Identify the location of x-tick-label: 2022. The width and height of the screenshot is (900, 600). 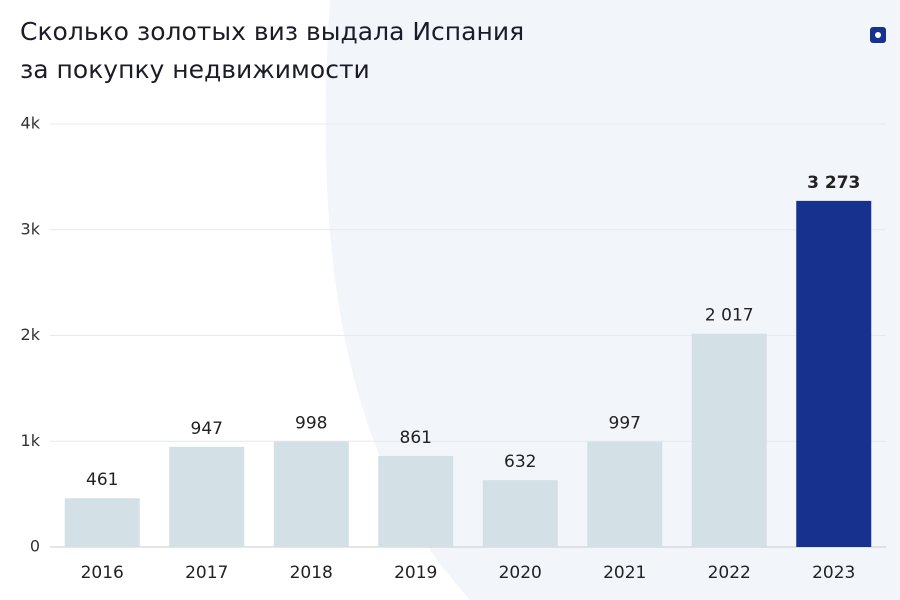
(729, 573).